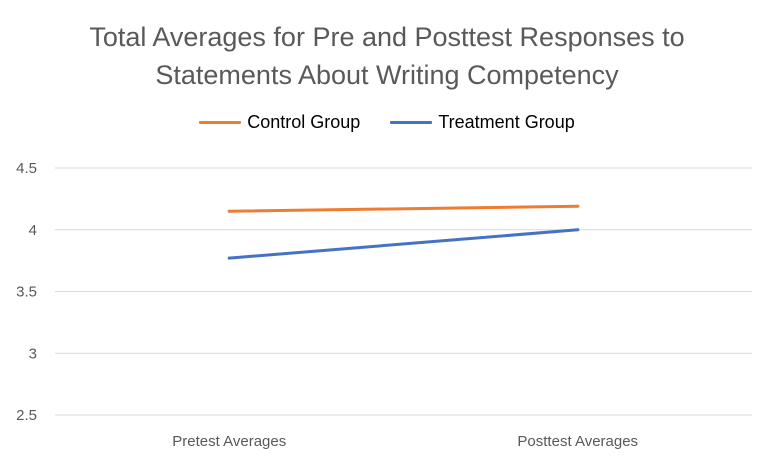  What do you see at coordinates (229, 441) in the screenshot?
I see `x-tick-label-0: Pretest Averages` at bounding box center [229, 441].